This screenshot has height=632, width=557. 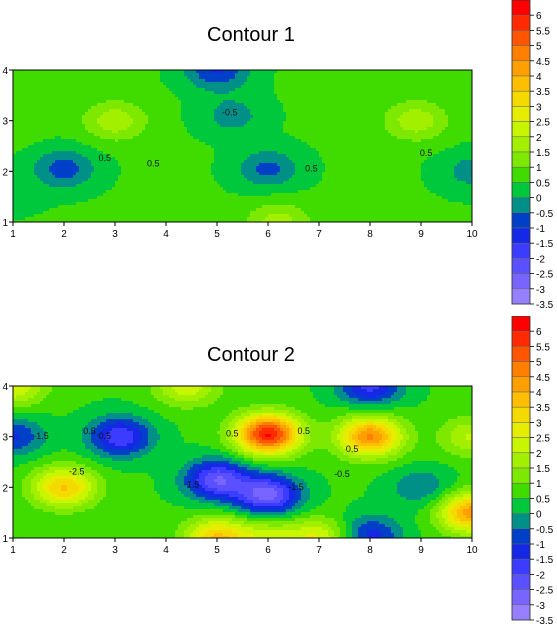 What do you see at coordinates (251, 35) in the screenshot?
I see `chart-1-title: Contour 1` at bounding box center [251, 35].